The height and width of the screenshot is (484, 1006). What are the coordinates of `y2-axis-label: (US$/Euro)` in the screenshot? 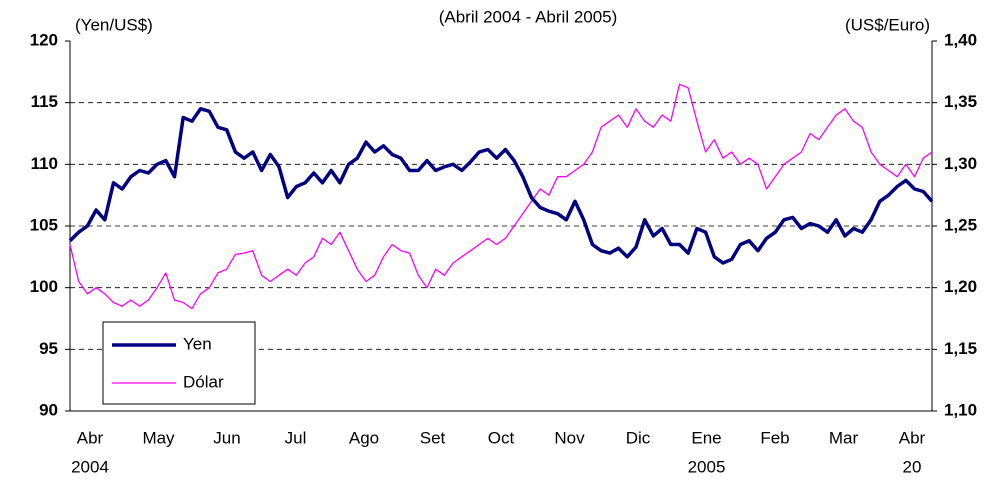 It's located at (887, 24).